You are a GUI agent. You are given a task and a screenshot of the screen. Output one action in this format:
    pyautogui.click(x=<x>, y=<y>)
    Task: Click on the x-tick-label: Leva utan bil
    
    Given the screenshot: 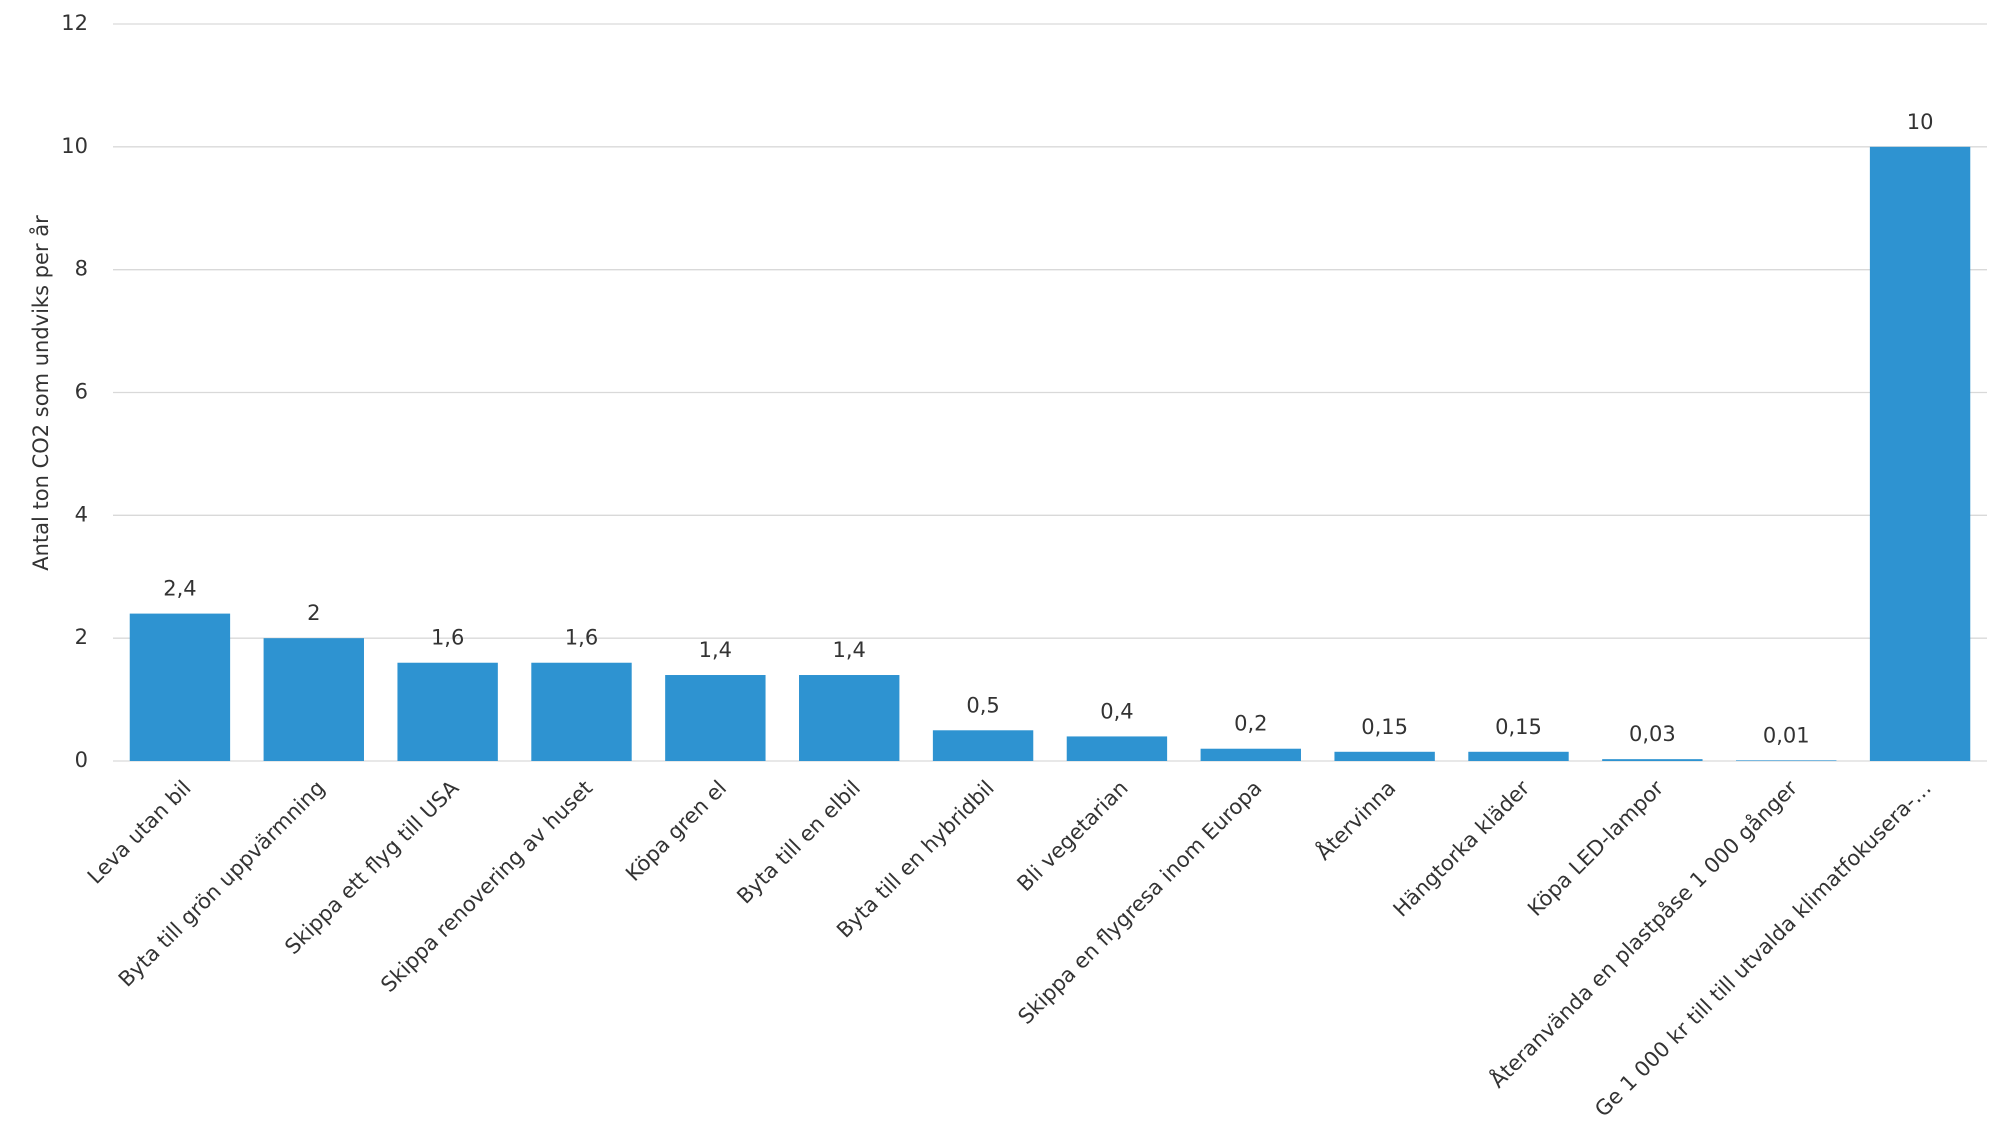 What is the action you would take?
    pyautogui.click(x=139, y=832)
    